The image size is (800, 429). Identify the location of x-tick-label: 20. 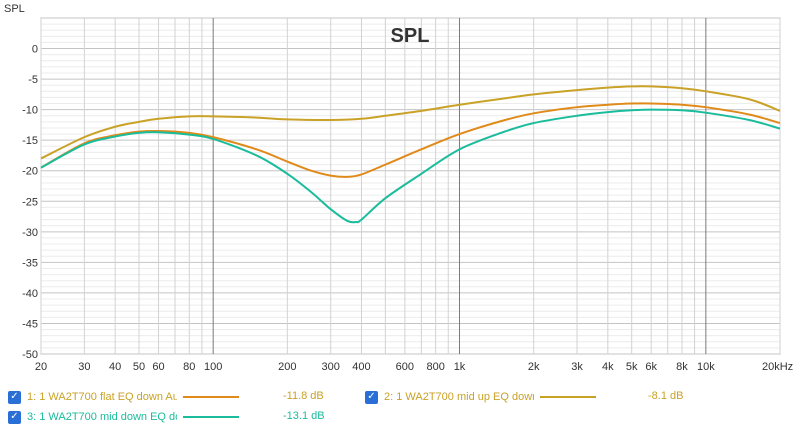
(41, 367).